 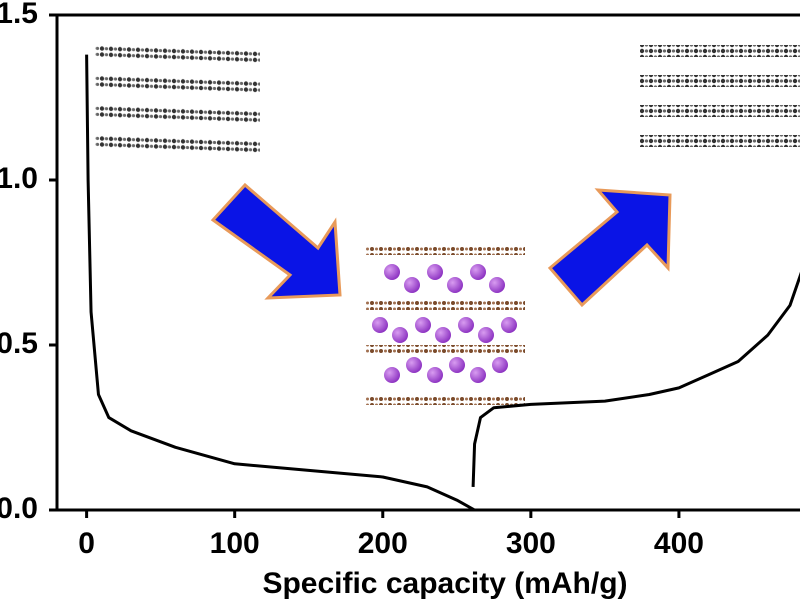 What do you see at coordinates (19, 15) in the screenshot?
I see `y-tick-label: 1.5` at bounding box center [19, 15].